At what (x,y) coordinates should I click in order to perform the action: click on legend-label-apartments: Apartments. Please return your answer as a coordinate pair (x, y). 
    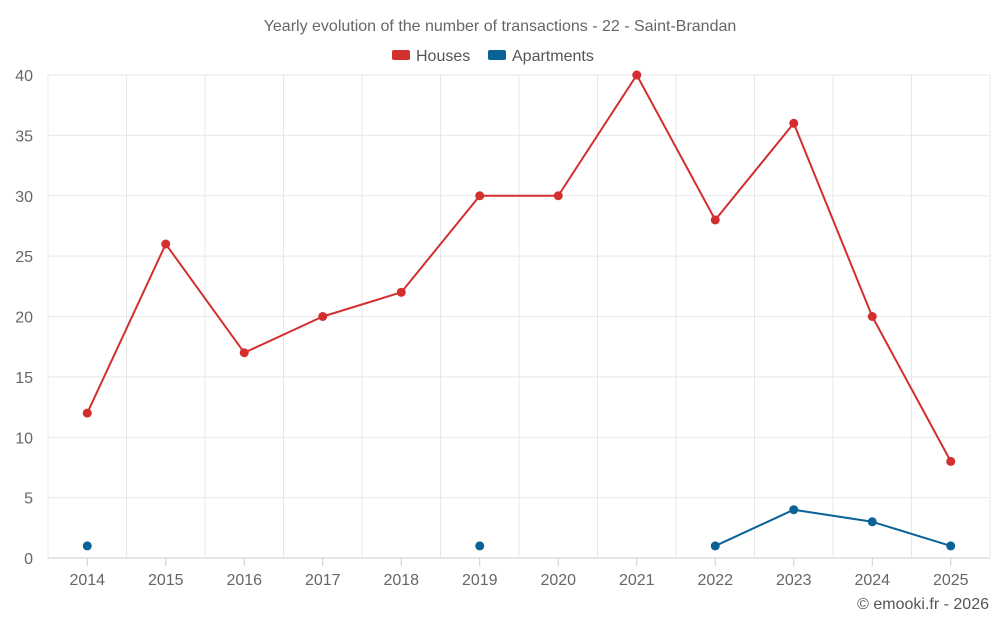
    Looking at the image, I should click on (553, 56).